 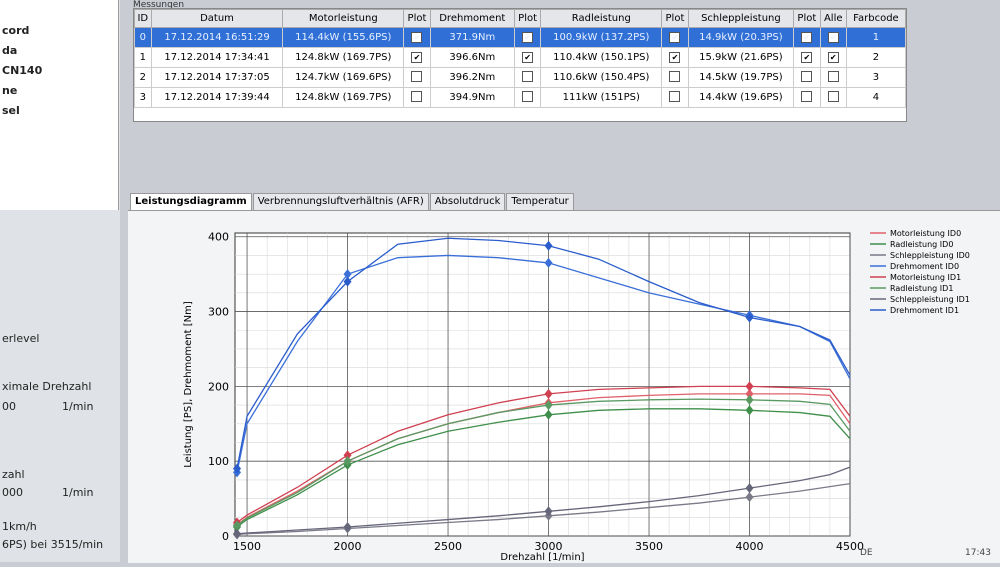 What do you see at coordinates (159, 5) in the screenshot?
I see `section-title: Messungen` at bounding box center [159, 5].